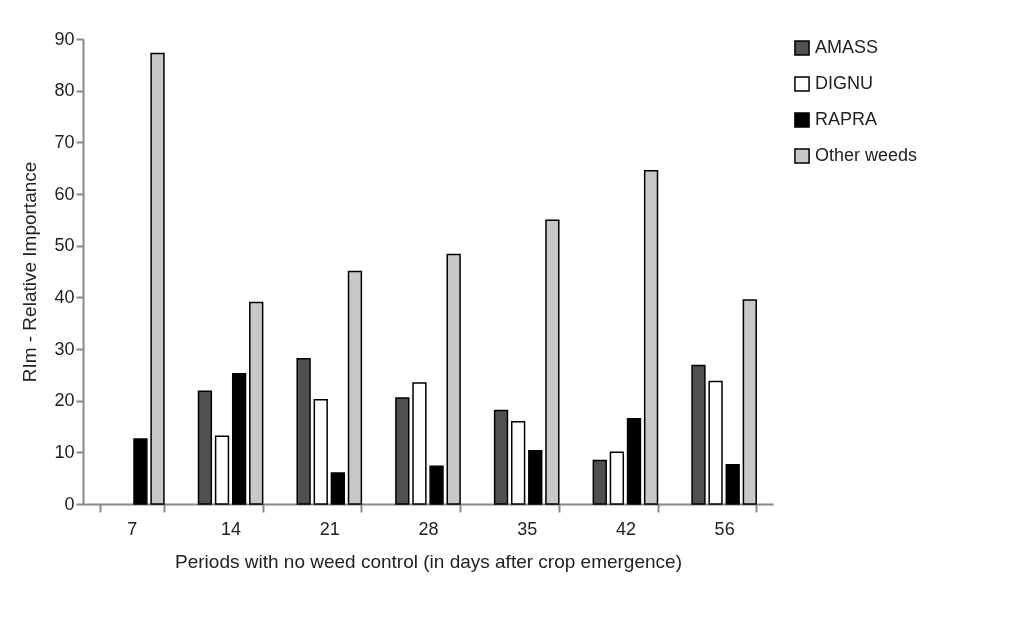 This screenshot has height=627, width=1031. What do you see at coordinates (64, 38) in the screenshot?
I see `y-tick-label: 90` at bounding box center [64, 38].